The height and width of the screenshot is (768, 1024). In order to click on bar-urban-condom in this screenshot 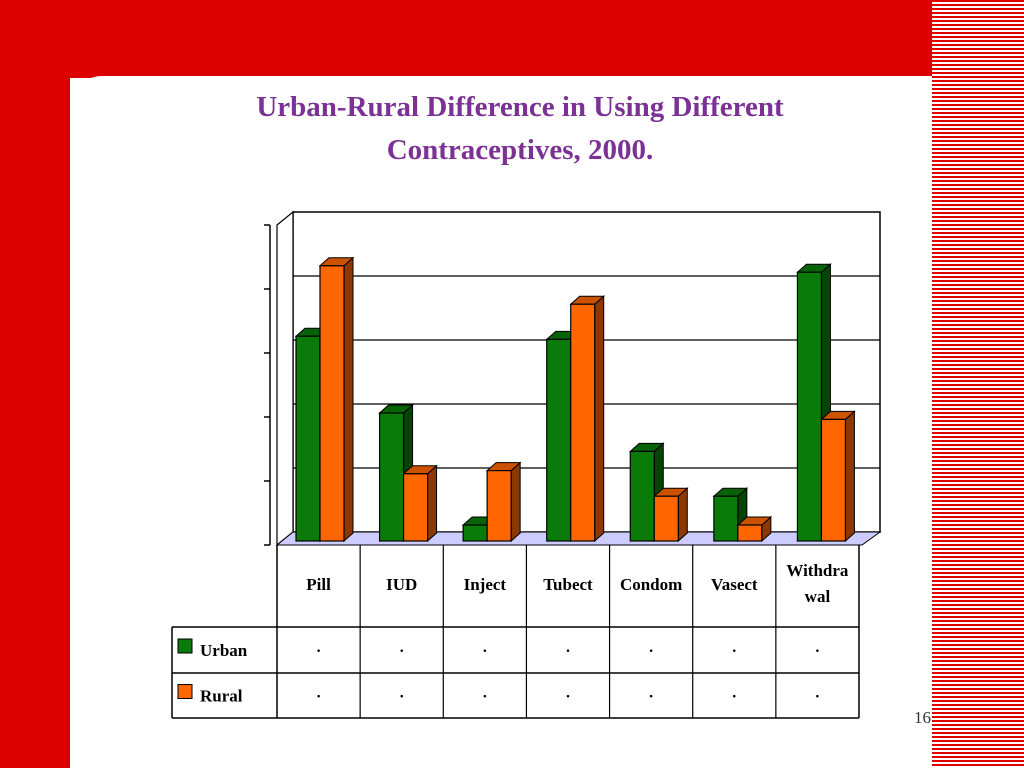, I will do `click(642, 496)`.